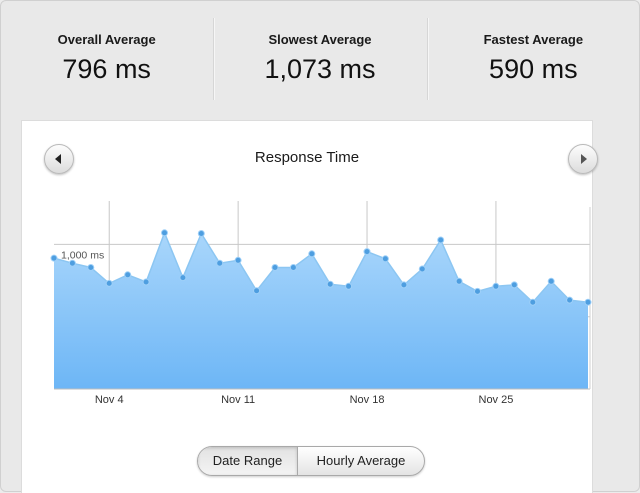  What do you see at coordinates (106, 69) in the screenshot?
I see `stat-value: 796 ms` at bounding box center [106, 69].